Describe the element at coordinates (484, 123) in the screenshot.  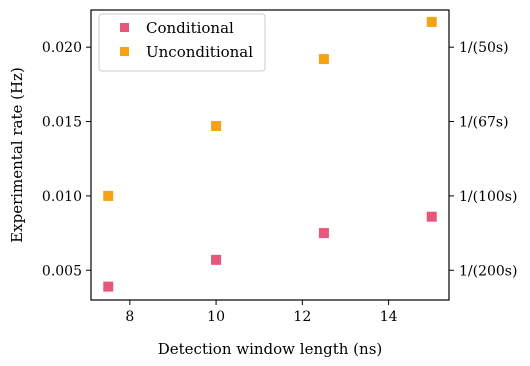
I see `y2-tick-label: 1/(67s)` at that location.